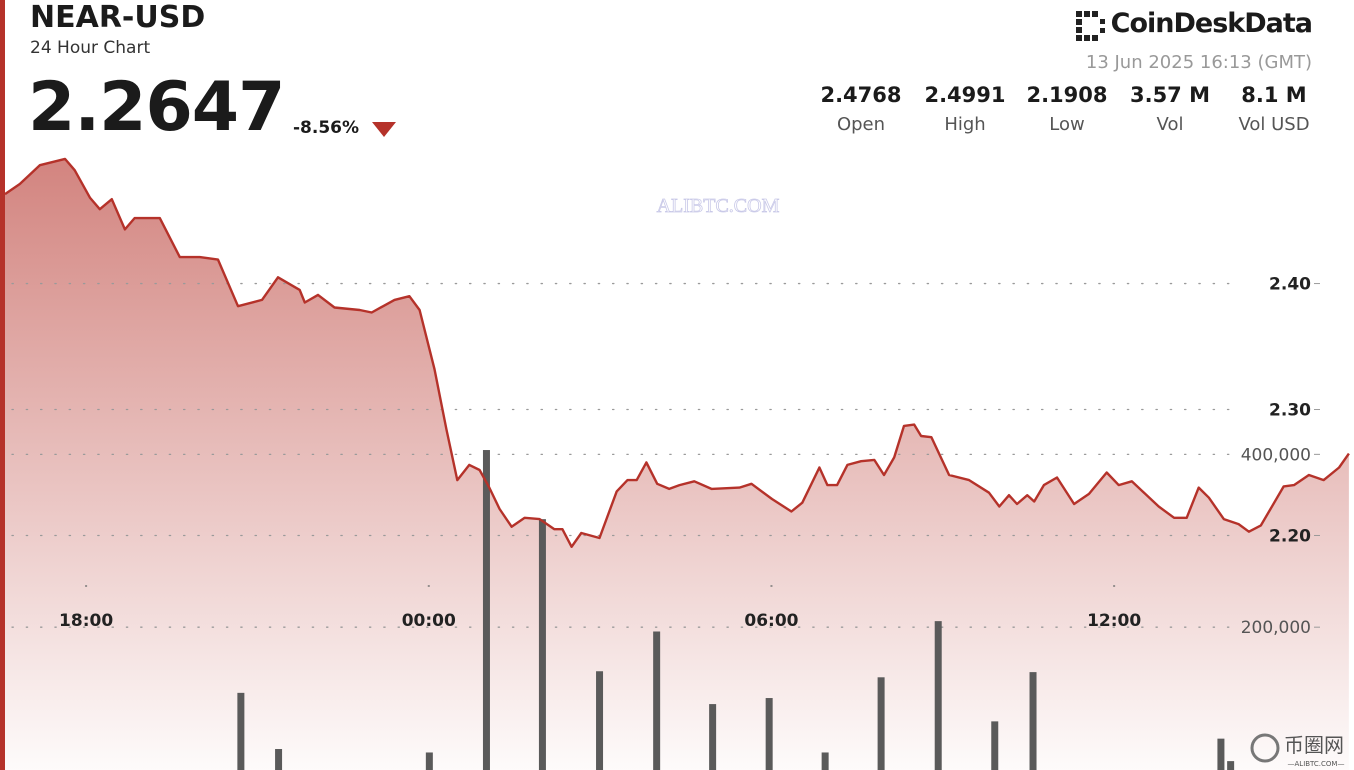 The width and height of the screenshot is (1354, 770). Describe the element at coordinates (156, 107) in the screenshot. I see `price: 2.2647` at that location.